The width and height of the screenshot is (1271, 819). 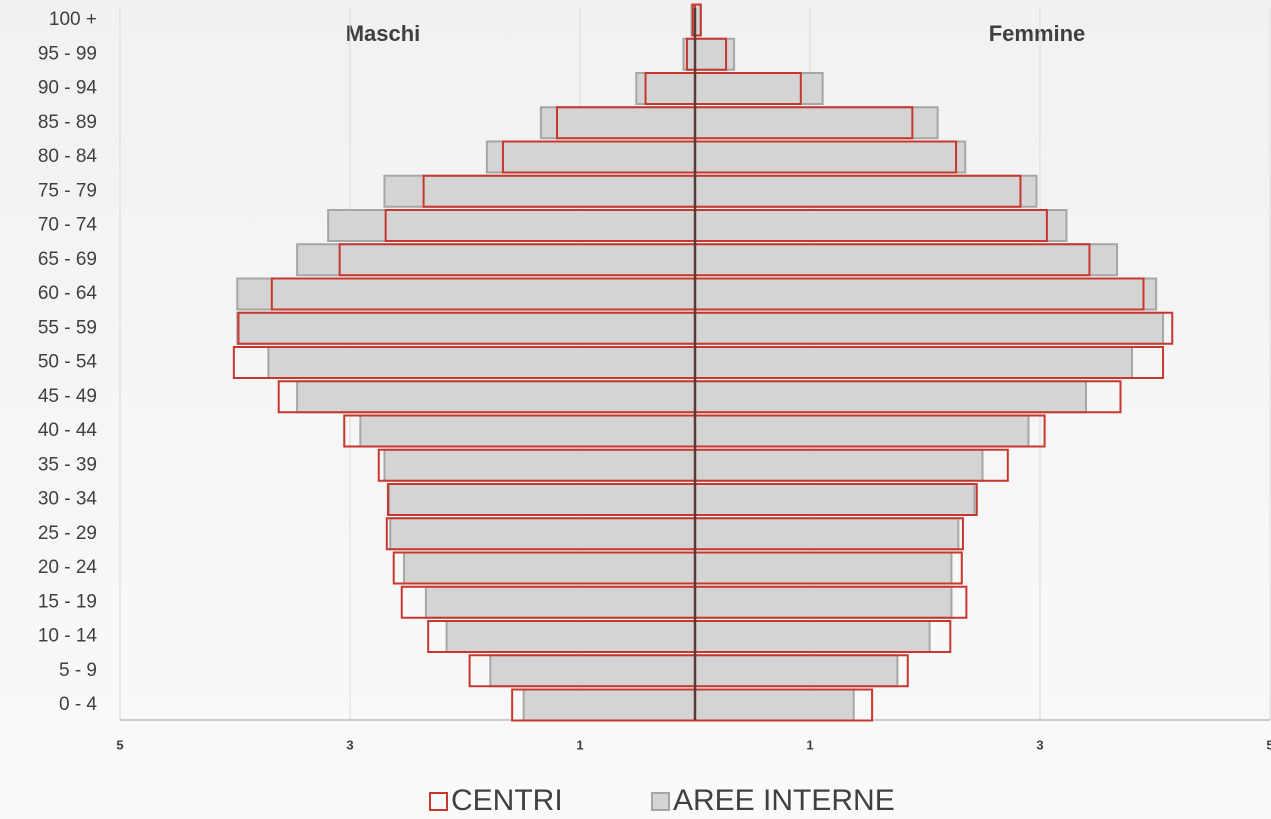 What do you see at coordinates (507, 800) in the screenshot?
I see `legend-label: CENTRI` at bounding box center [507, 800].